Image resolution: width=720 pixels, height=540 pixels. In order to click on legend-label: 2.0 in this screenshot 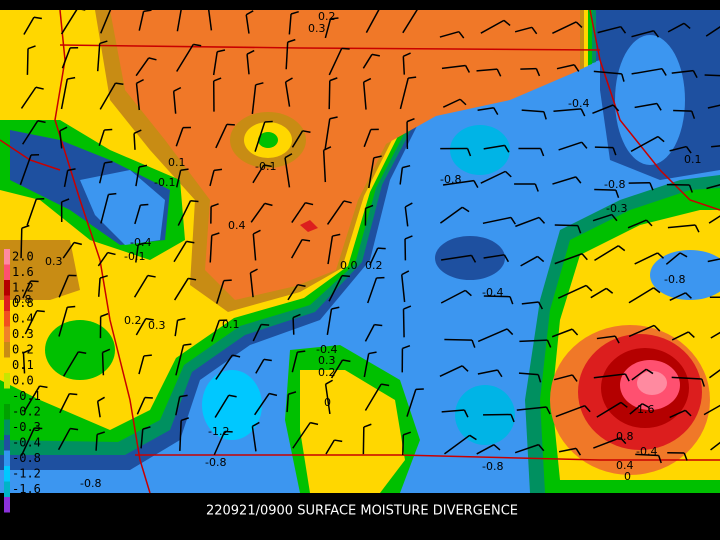, I will do `click(23, 257)`.